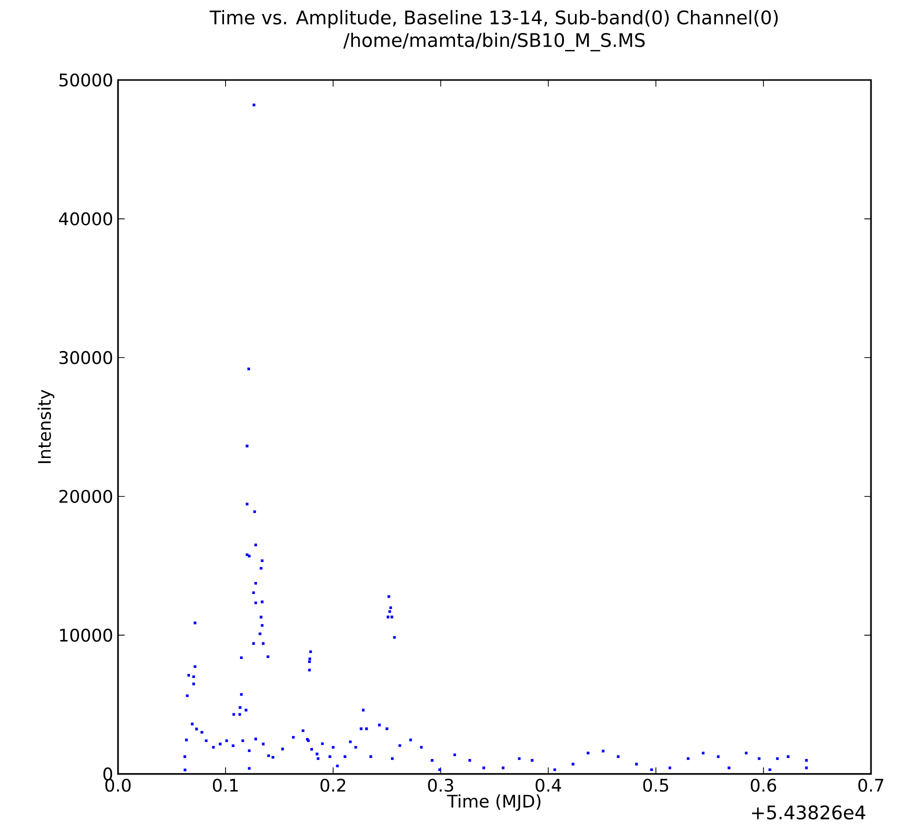  What do you see at coordinates (809, 812) in the screenshot?
I see `text: +5.43826e4` at bounding box center [809, 812].